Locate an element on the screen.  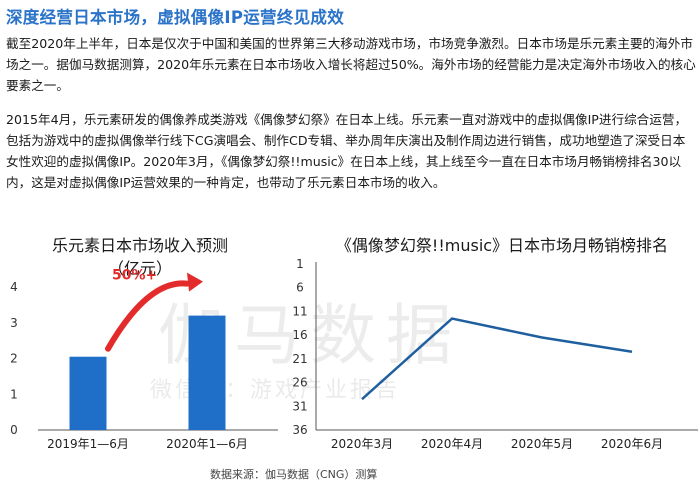
bar-x-tick-label: 2019年1—6月 is located at coordinates (88, 444).